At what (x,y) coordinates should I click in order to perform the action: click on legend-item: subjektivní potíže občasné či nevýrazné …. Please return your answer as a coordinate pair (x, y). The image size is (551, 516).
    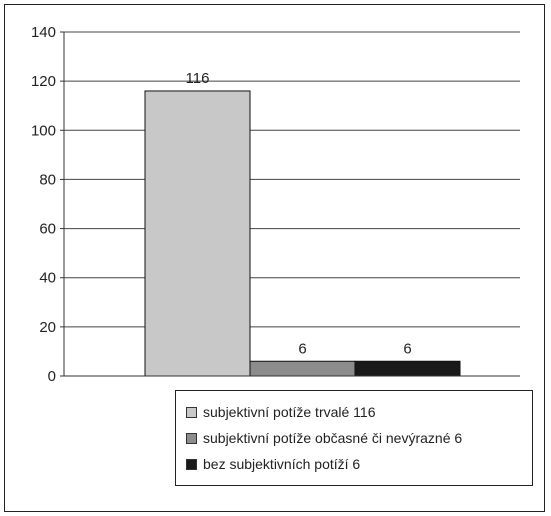
    Looking at the image, I should click on (359, 438).